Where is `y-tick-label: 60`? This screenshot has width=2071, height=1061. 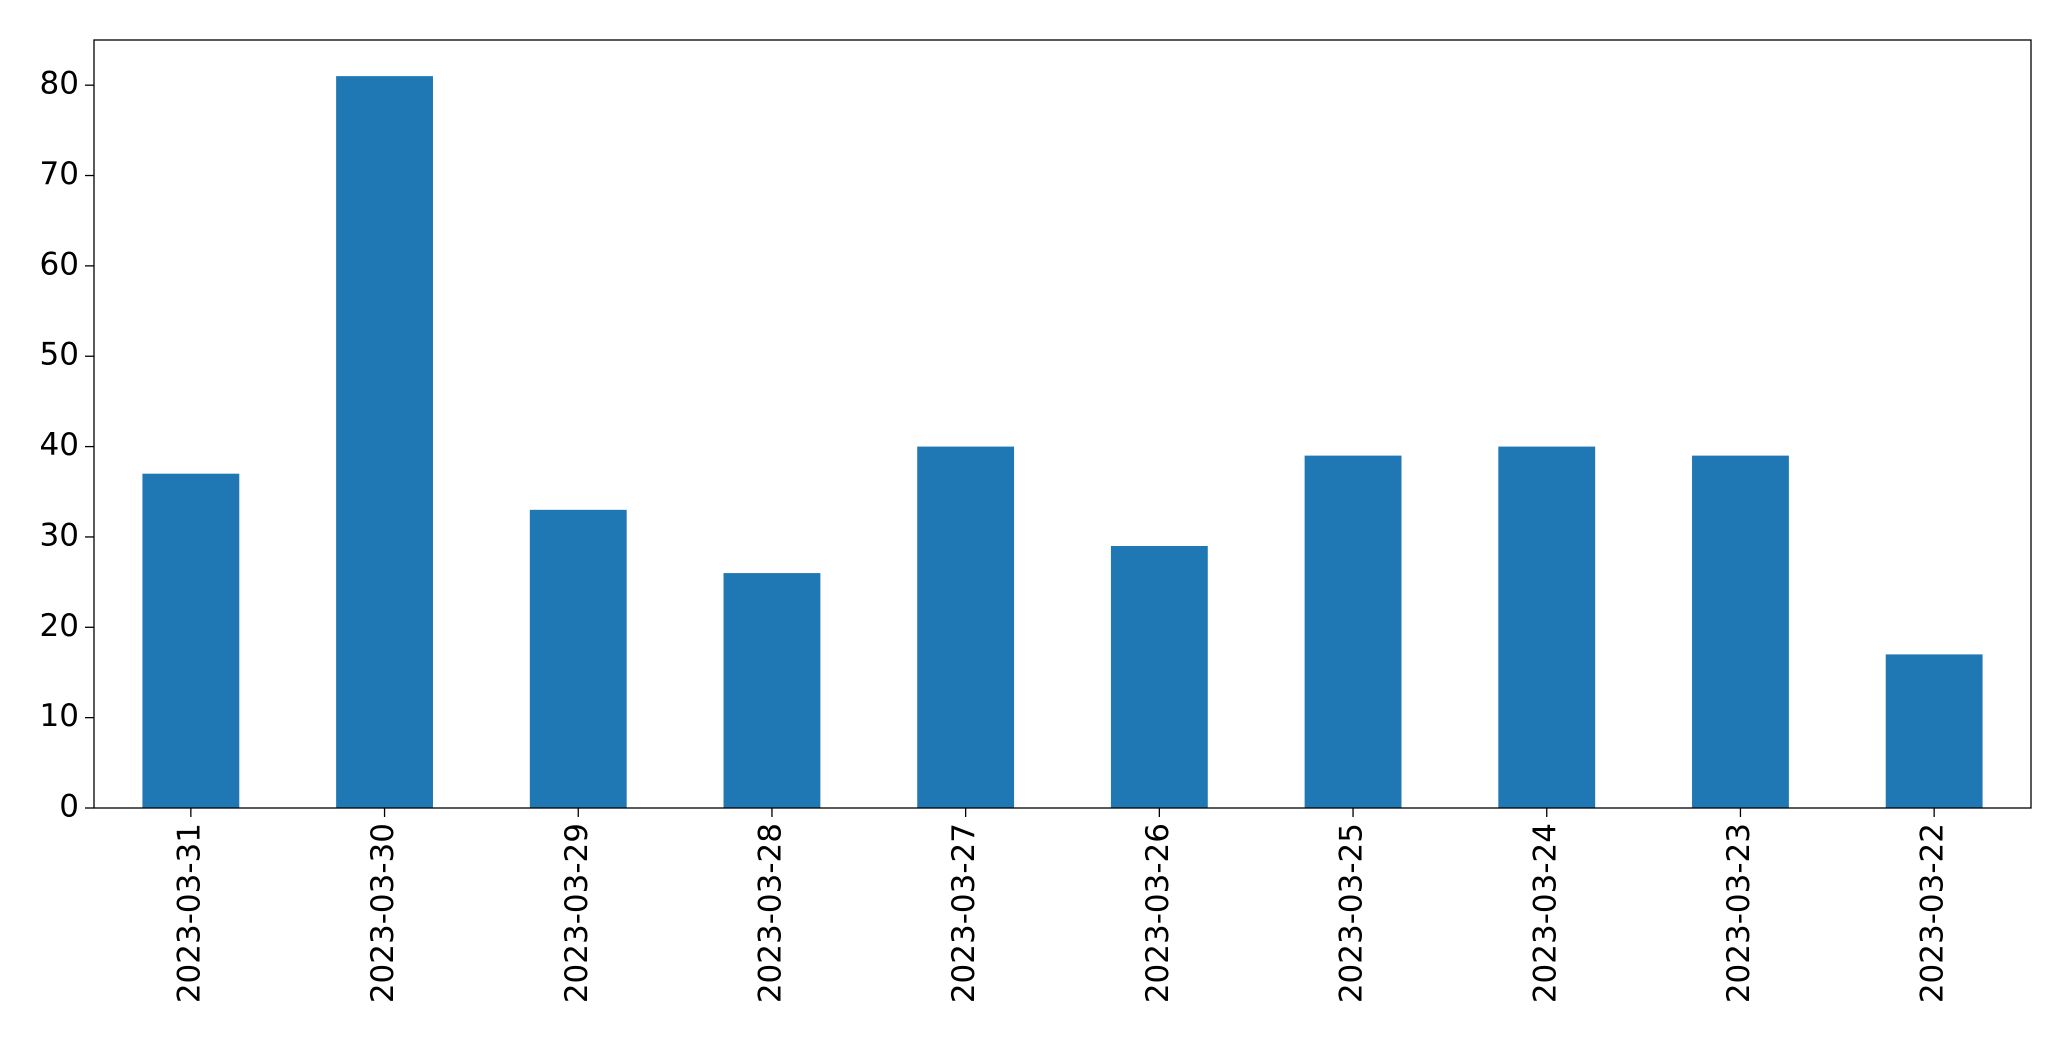
y-tick-label: 60 is located at coordinates (59, 264).